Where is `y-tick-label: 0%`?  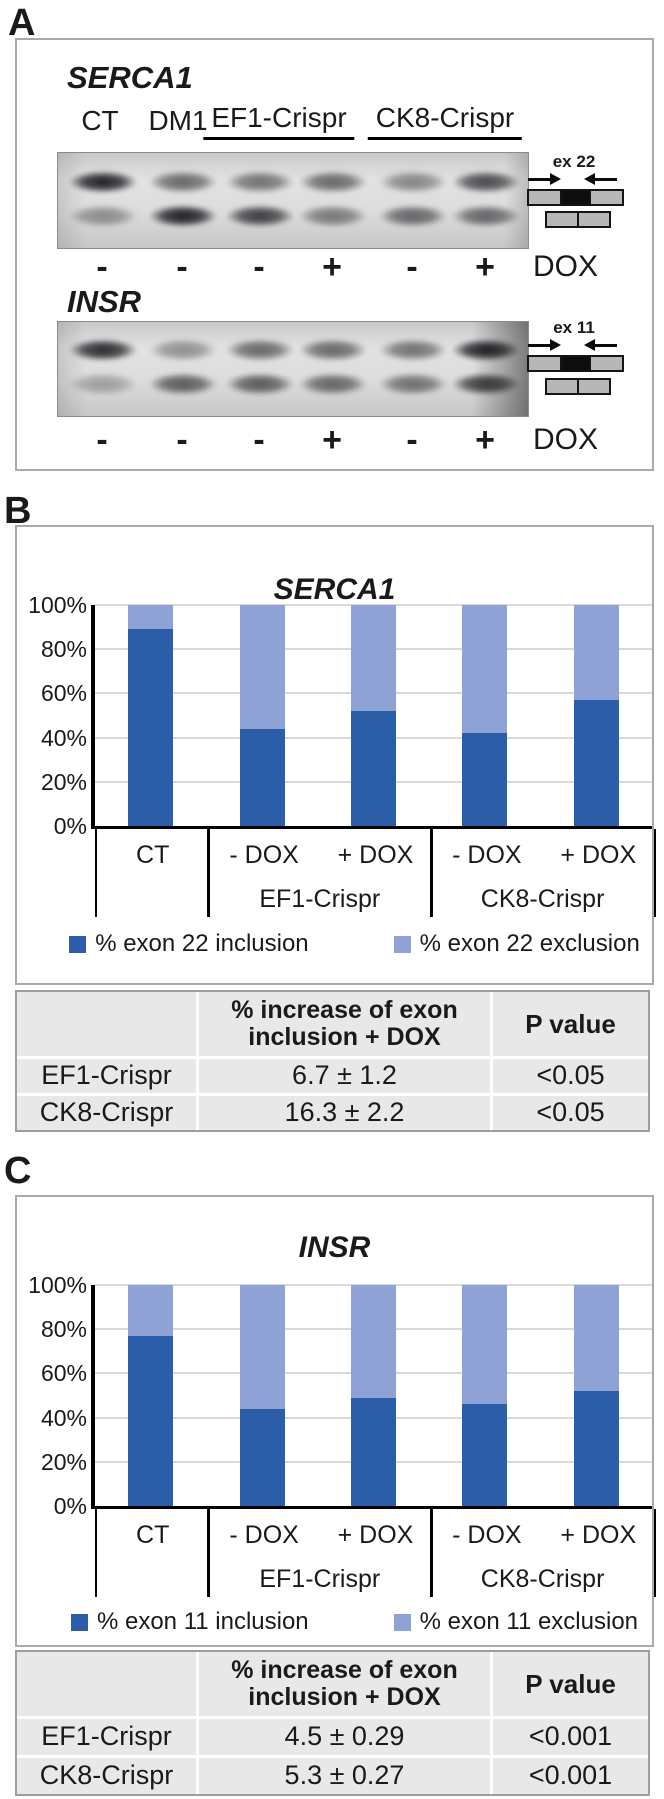 y-tick-label: 0% is located at coordinates (70, 1506).